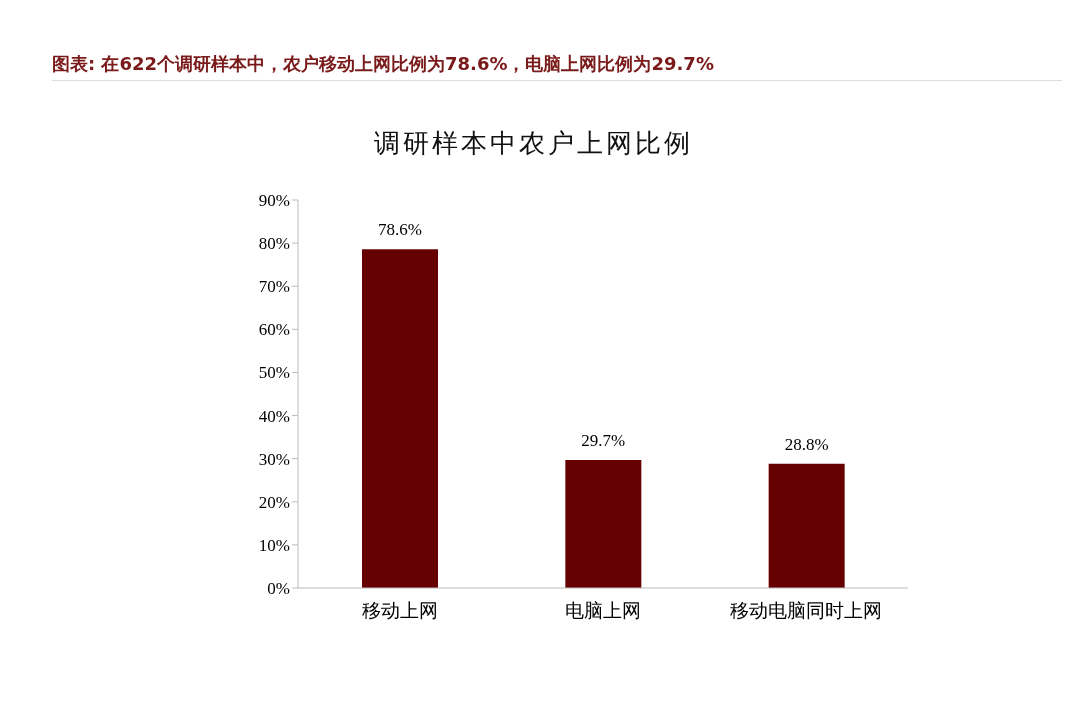 Image resolution: width=1073 pixels, height=720 pixels. I want to click on chart-title: 图表: 在622个调研样本中，农户移动上网比例为78.6%，电脑上网比例为29.7%, so click(383, 64).